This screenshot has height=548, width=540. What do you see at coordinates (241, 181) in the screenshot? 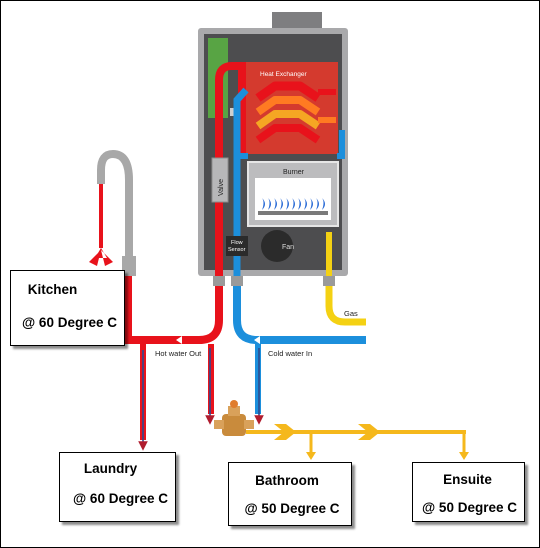
I see `cold-pipe-internal` at bounding box center [241, 181].